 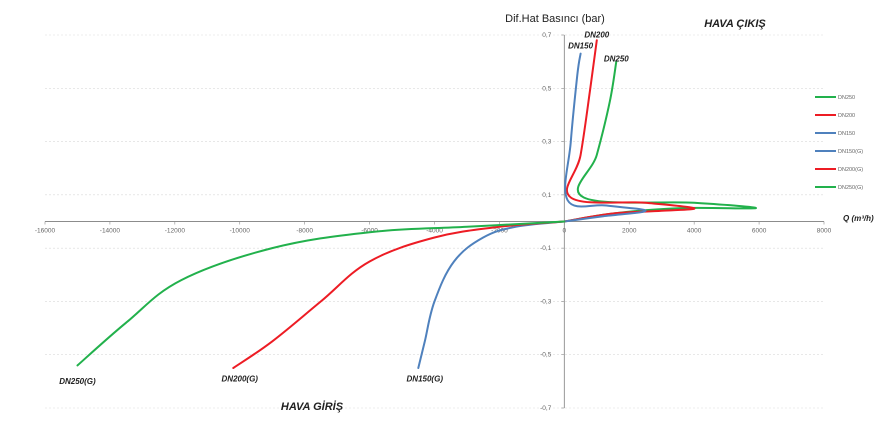 I want to click on series-line-dn200, so click(x=629, y=131).